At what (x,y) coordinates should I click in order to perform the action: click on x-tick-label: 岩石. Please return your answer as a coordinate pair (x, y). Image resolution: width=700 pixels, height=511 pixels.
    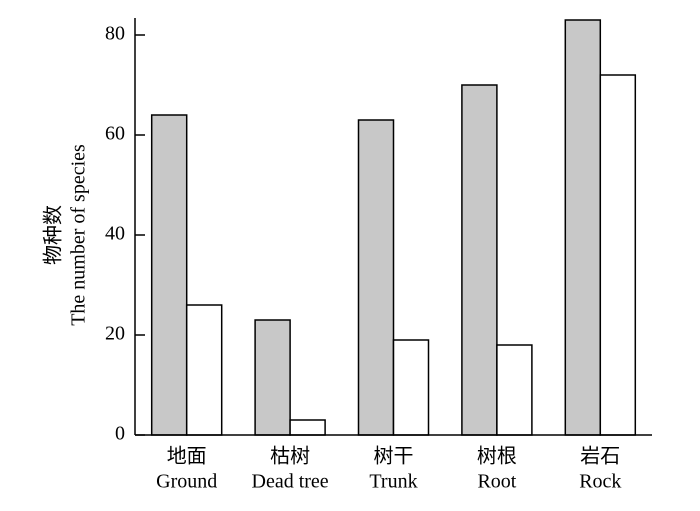
    Looking at the image, I should click on (600, 456).